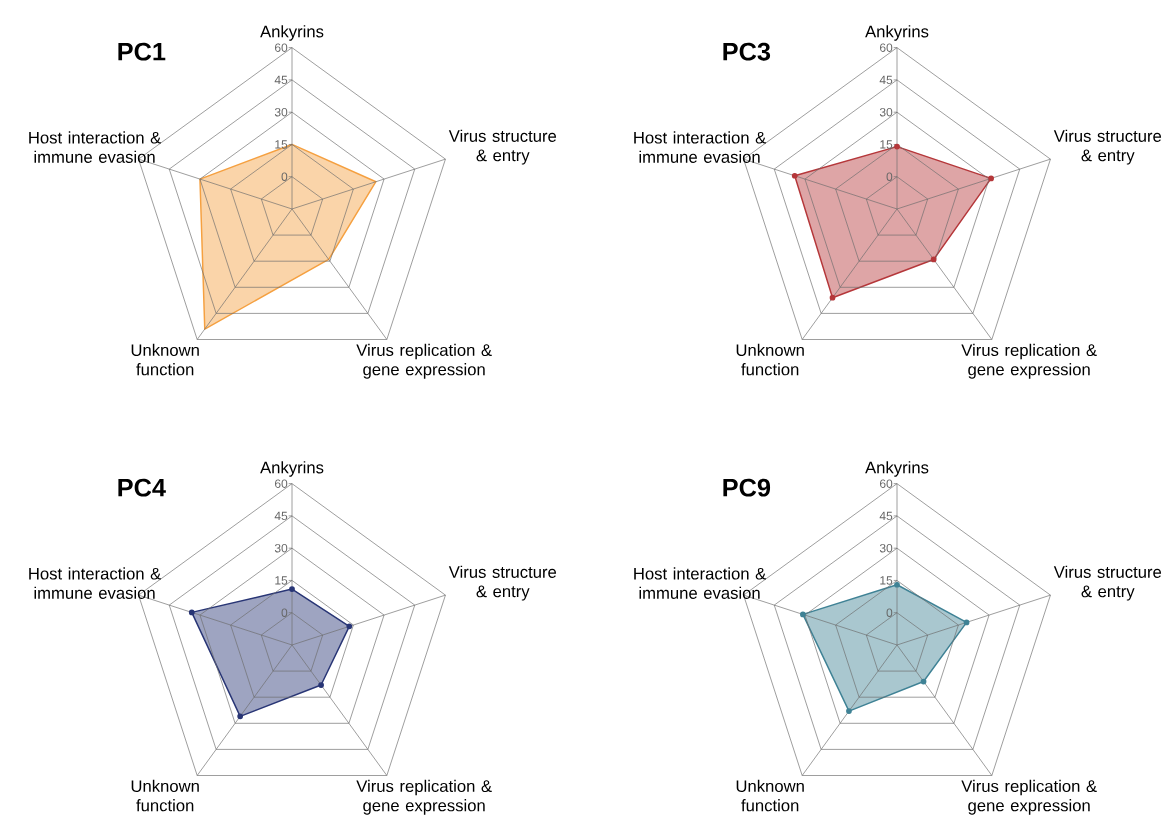  I want to click on text: PC4, so click(142, 487).